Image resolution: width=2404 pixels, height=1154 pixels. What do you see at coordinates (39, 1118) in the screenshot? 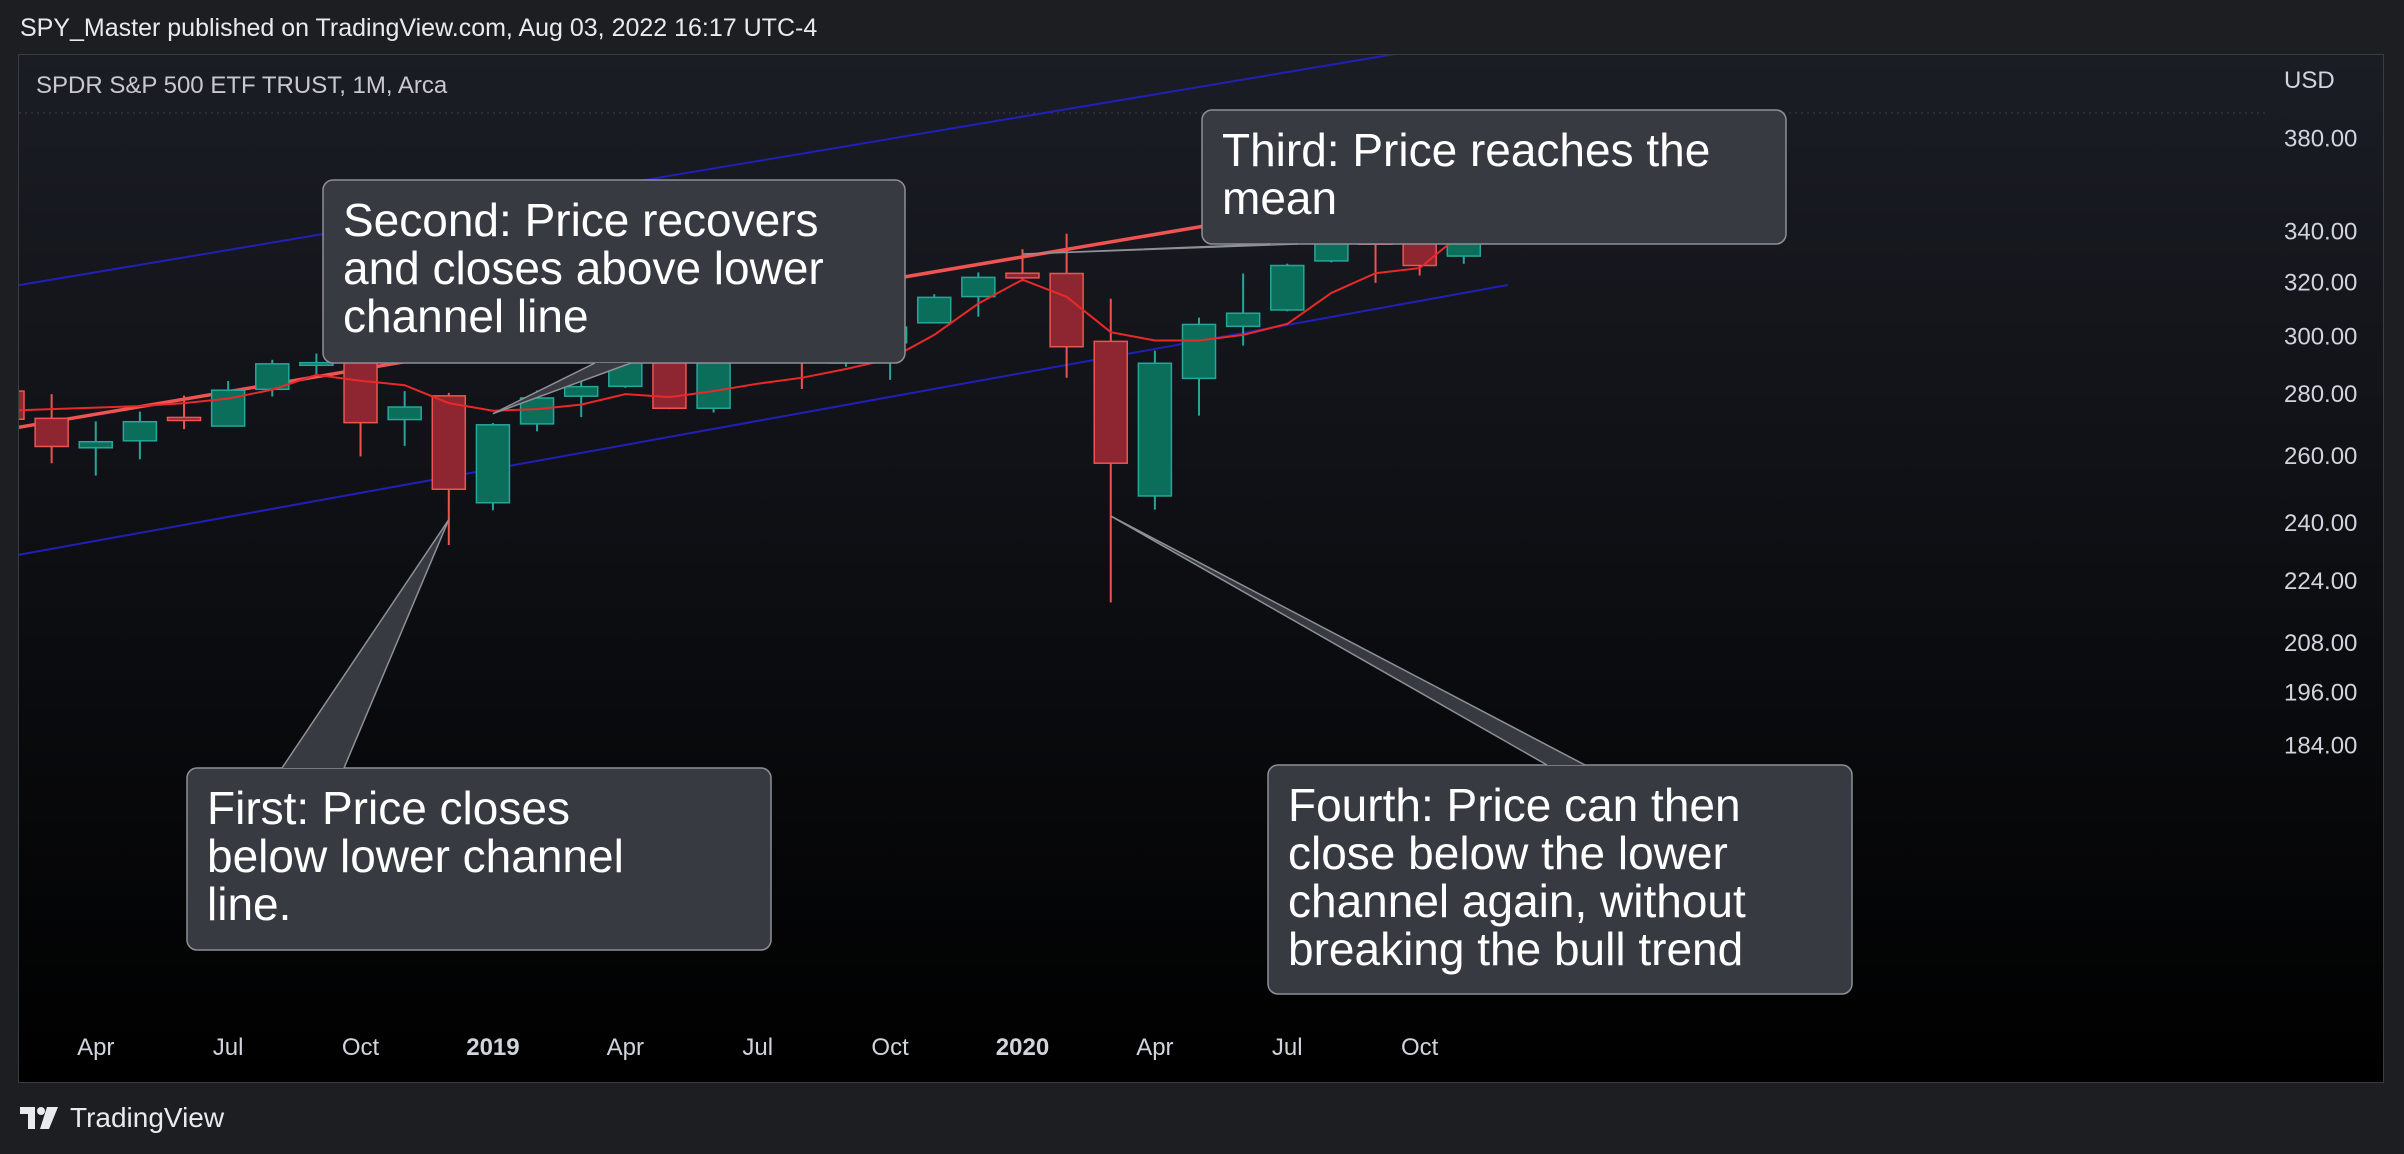
I see `tradingview-logo-icon` at bounding box center [39, 1118].